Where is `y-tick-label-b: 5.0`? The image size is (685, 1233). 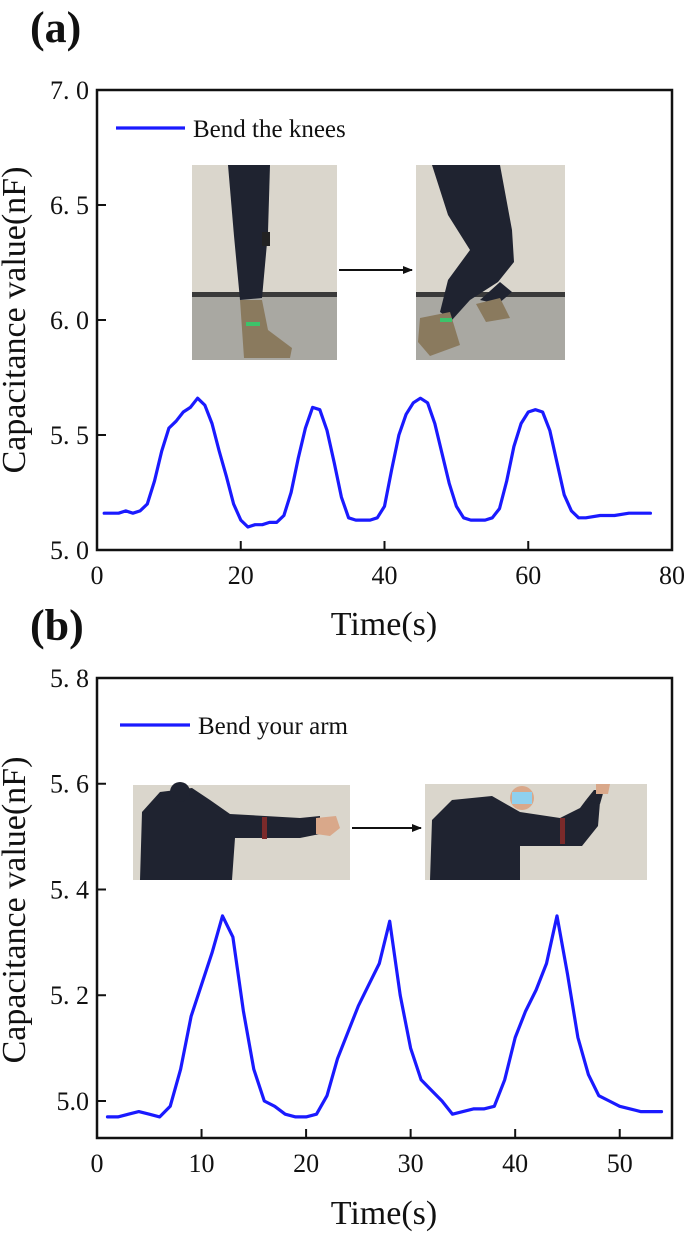 y-tick-label-b: 5.0 is located at coordinates (73, 1101).